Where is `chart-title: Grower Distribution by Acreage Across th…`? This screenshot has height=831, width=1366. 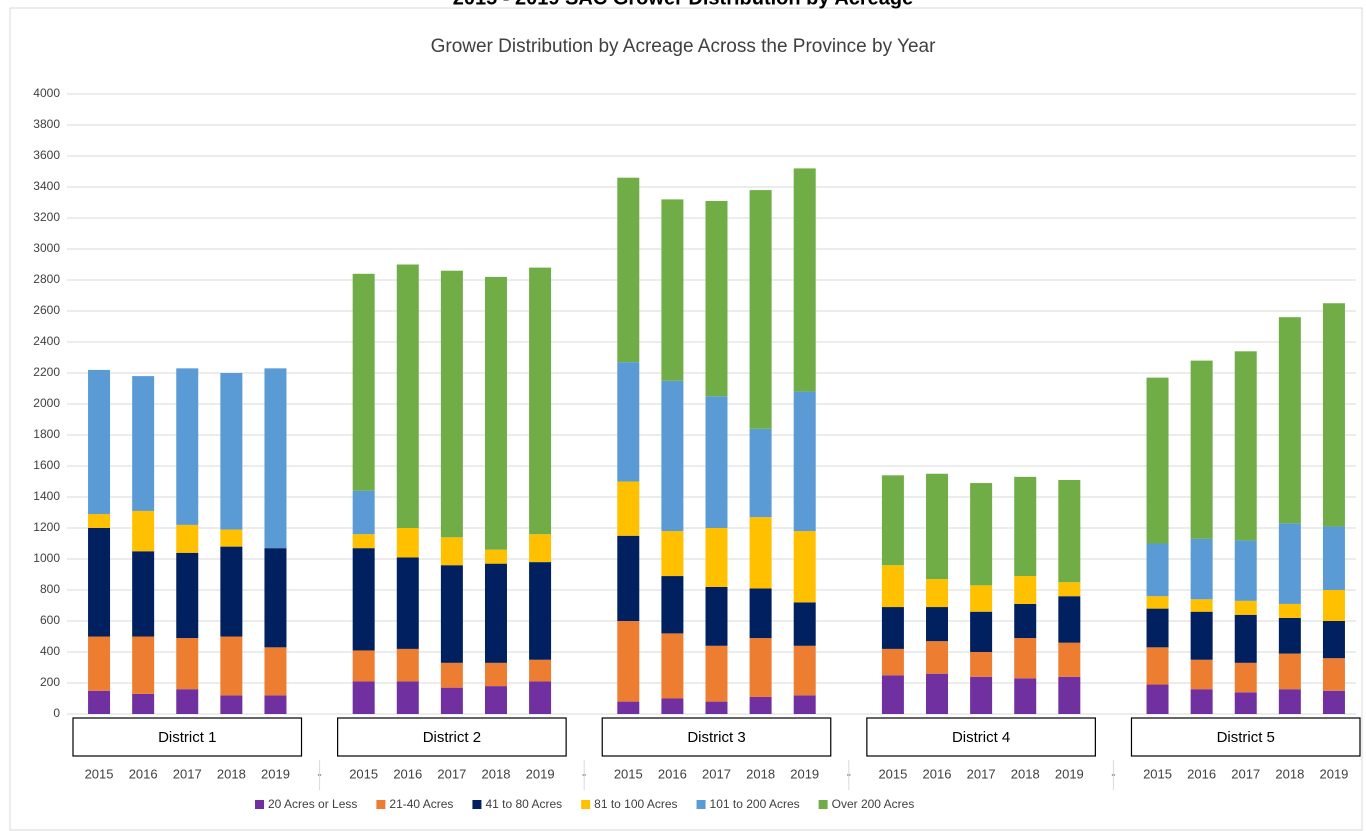 chart-title: Grower Distribution by Acreage Across th… is located at coordinates (683, 46).